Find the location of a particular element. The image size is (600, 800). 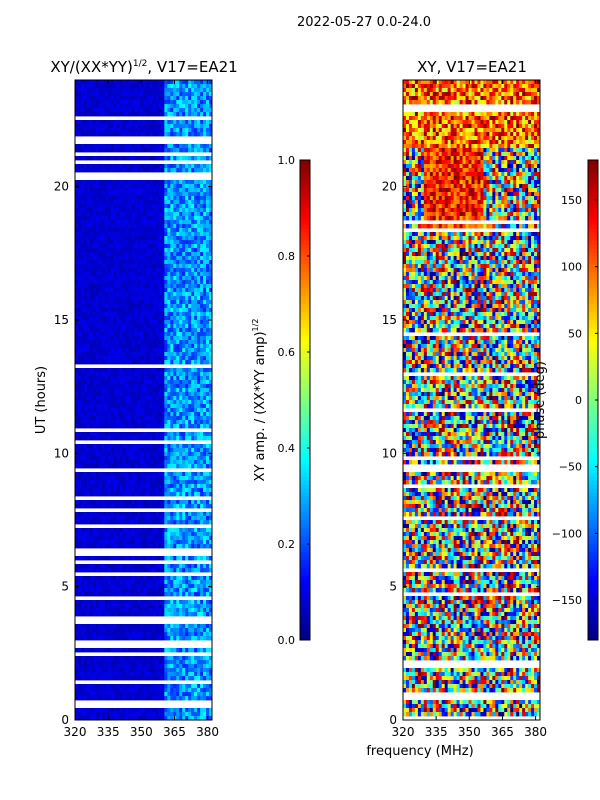

amplitude-panel-title: XY/(XX*YY)1/2, V17=EA21 is located at coordinates (143, 67).